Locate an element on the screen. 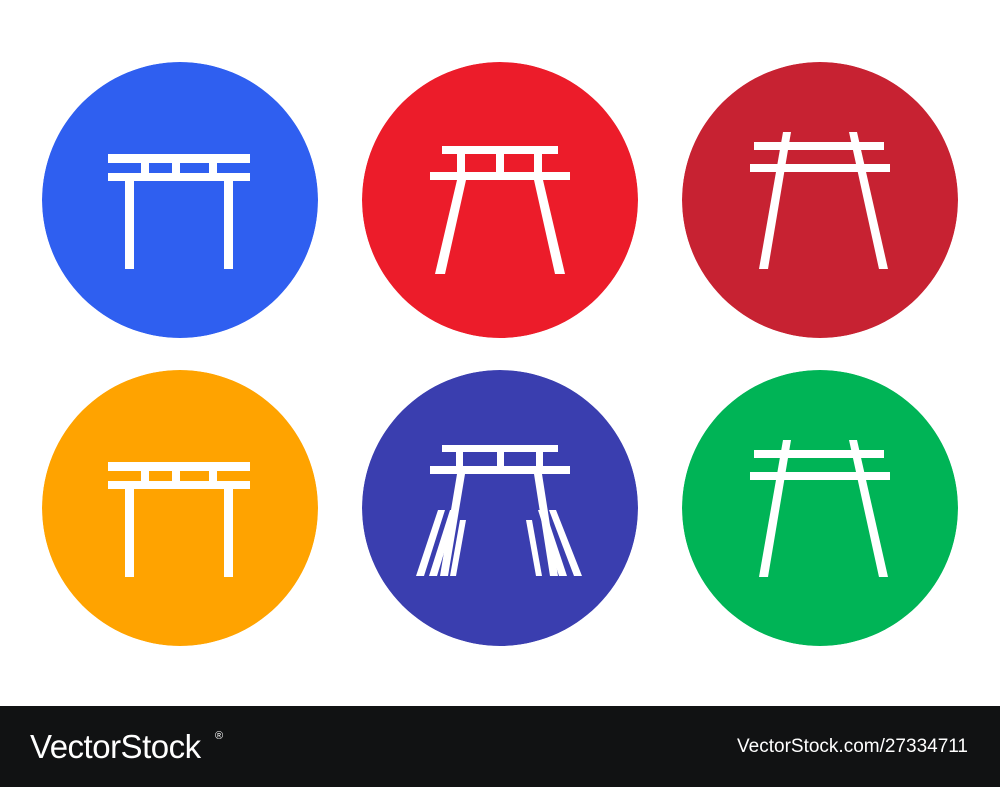  vectorstock-logo: VectorStock ® is located at coordinates (145, 747).